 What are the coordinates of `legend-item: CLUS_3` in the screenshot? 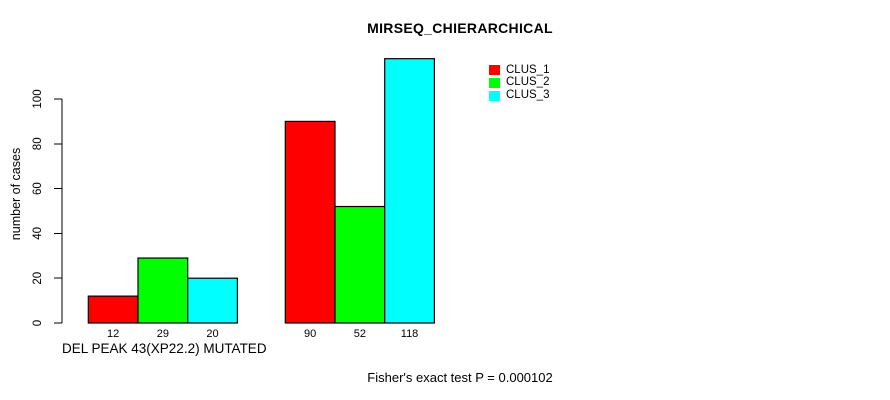 It's located at (519, 95).